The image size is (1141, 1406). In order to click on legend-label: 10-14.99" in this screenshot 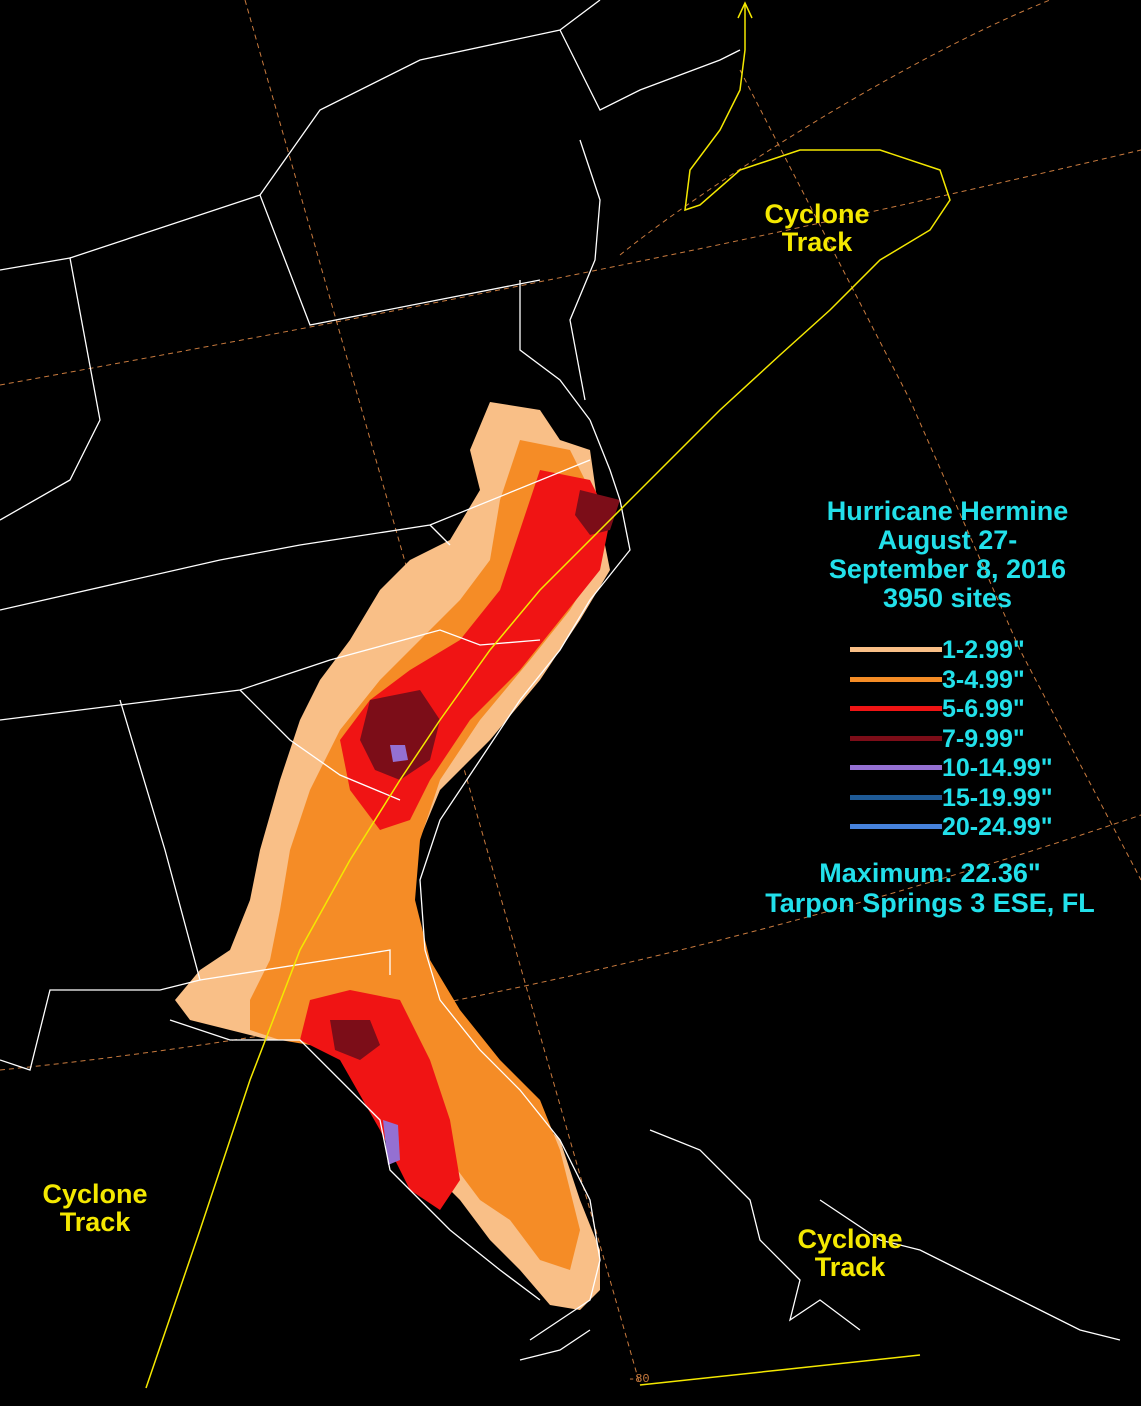, I will do `click(997, 768)`.